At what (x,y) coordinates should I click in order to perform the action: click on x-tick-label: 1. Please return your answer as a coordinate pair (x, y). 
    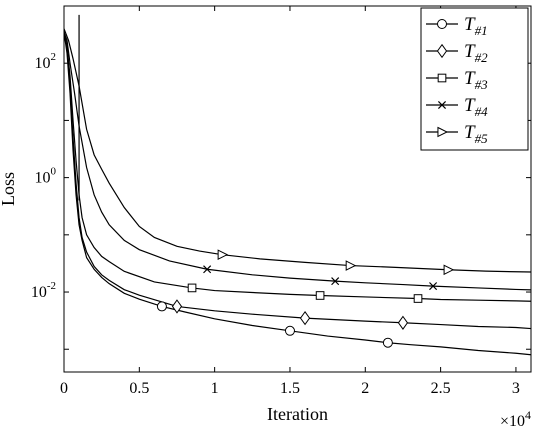
    Looking at the image, I should click on (215, 388).